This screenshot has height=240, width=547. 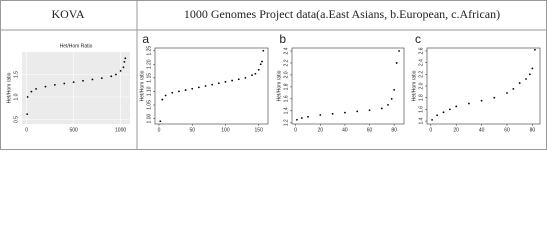 I want to click on x-tick-label: 100, so click(x=225, y=130).